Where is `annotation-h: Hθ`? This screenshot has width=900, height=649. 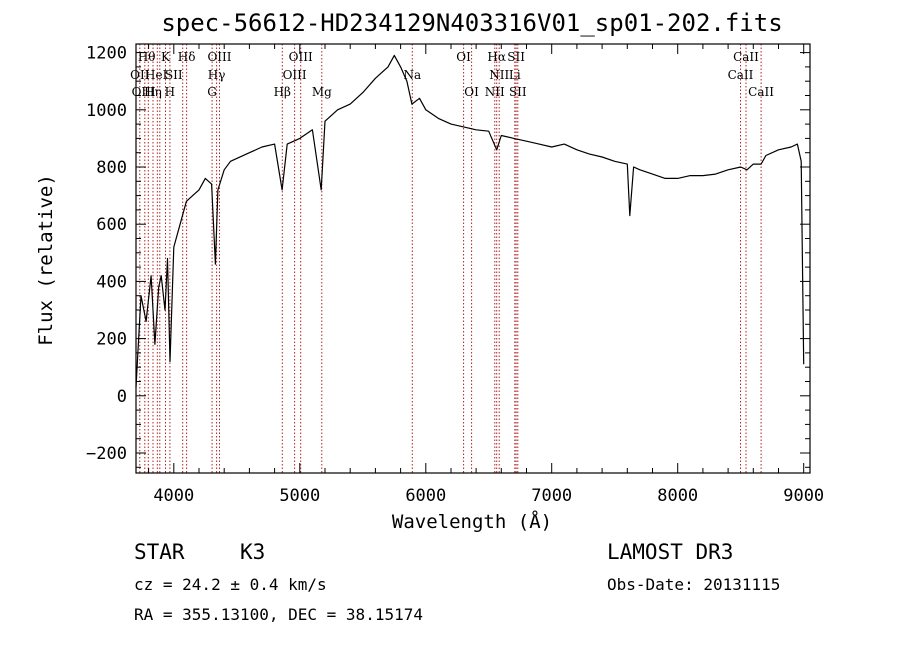
annotation-h: Hθ is located at coordinates (147, 57).